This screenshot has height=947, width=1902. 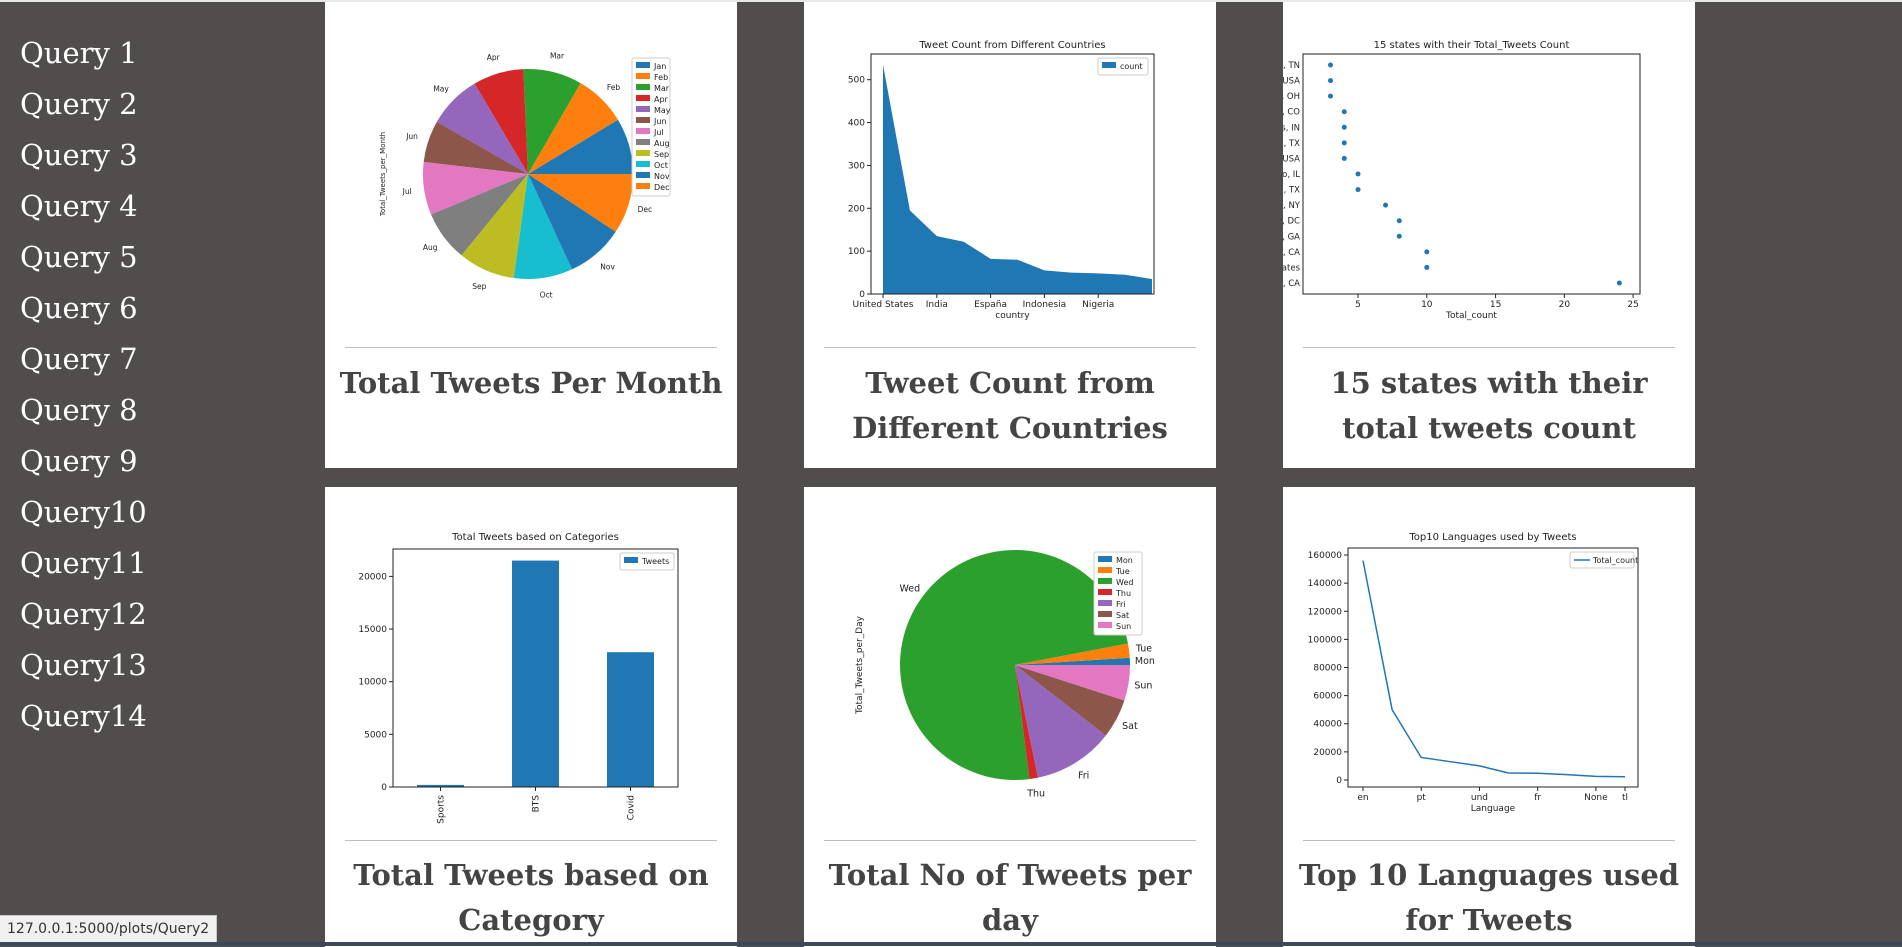 What do you see at coordinates (856, 209) in the screenshot?
I see `y-tick-label: 200` at bounding box center [856, 209].